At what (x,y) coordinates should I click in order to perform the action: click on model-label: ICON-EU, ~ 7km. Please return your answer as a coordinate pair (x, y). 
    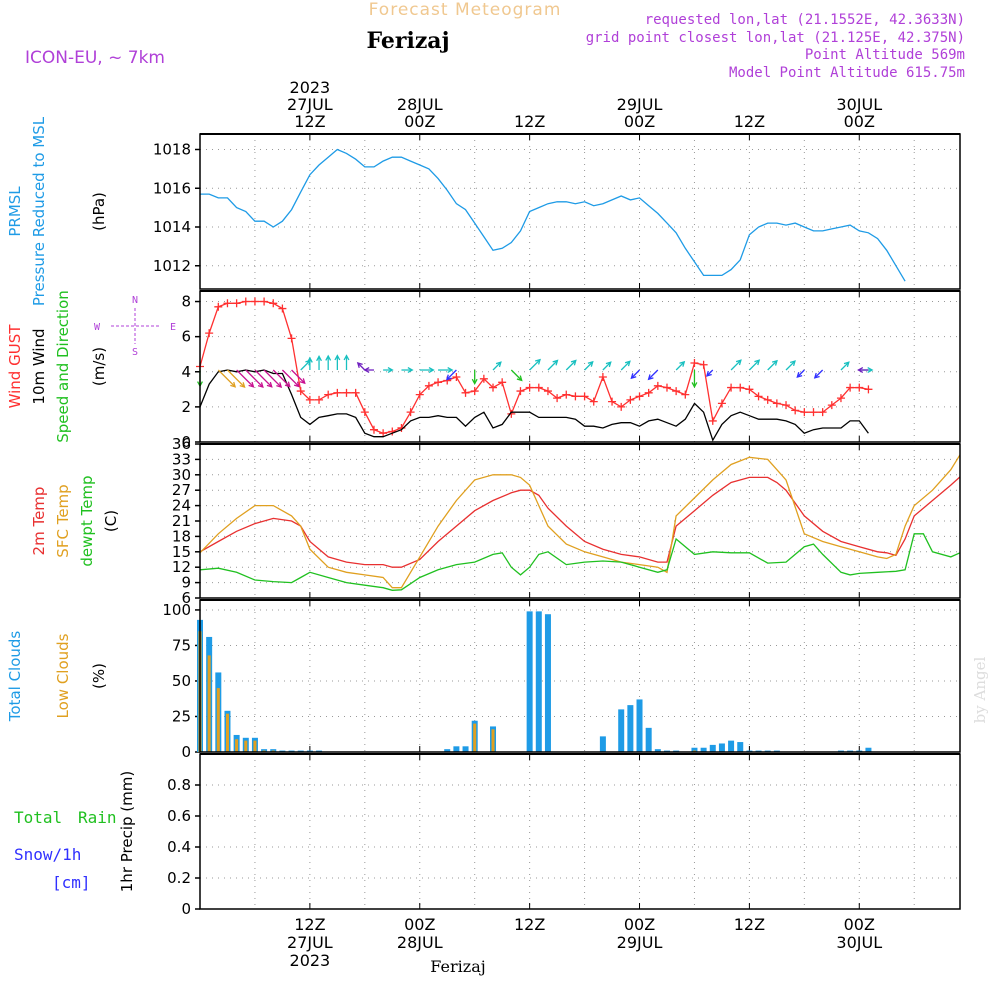
    Looking at the image, I should click on (95, 58).